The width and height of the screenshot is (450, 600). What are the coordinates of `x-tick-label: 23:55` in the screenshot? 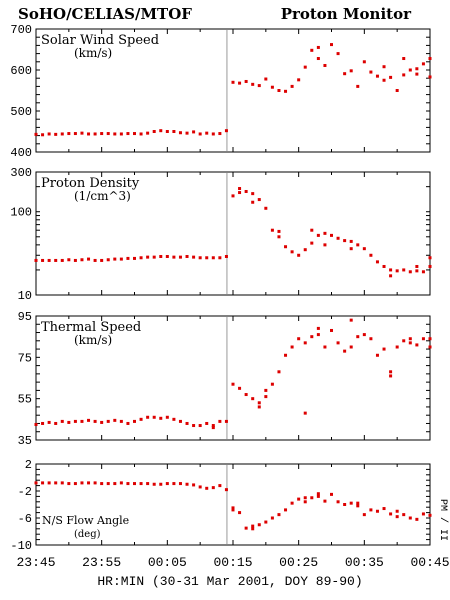 It's located at (101, 562).